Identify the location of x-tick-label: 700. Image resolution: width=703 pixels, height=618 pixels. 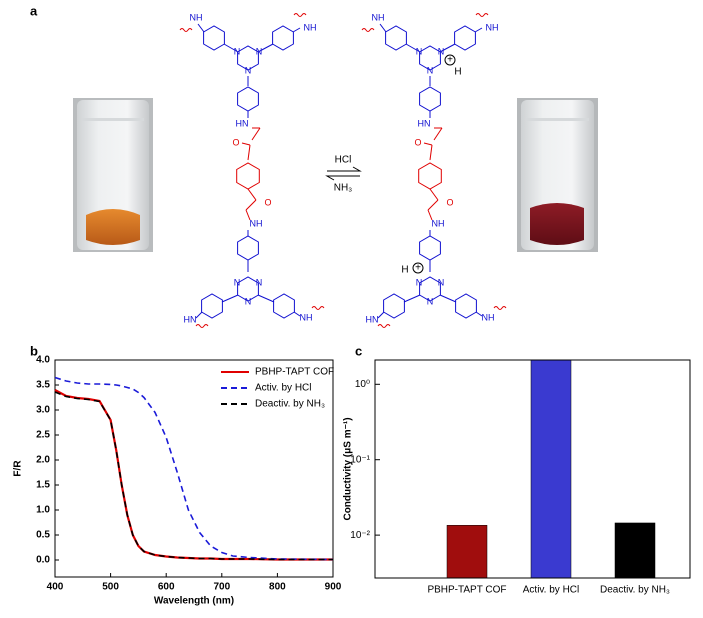
(221, 587).